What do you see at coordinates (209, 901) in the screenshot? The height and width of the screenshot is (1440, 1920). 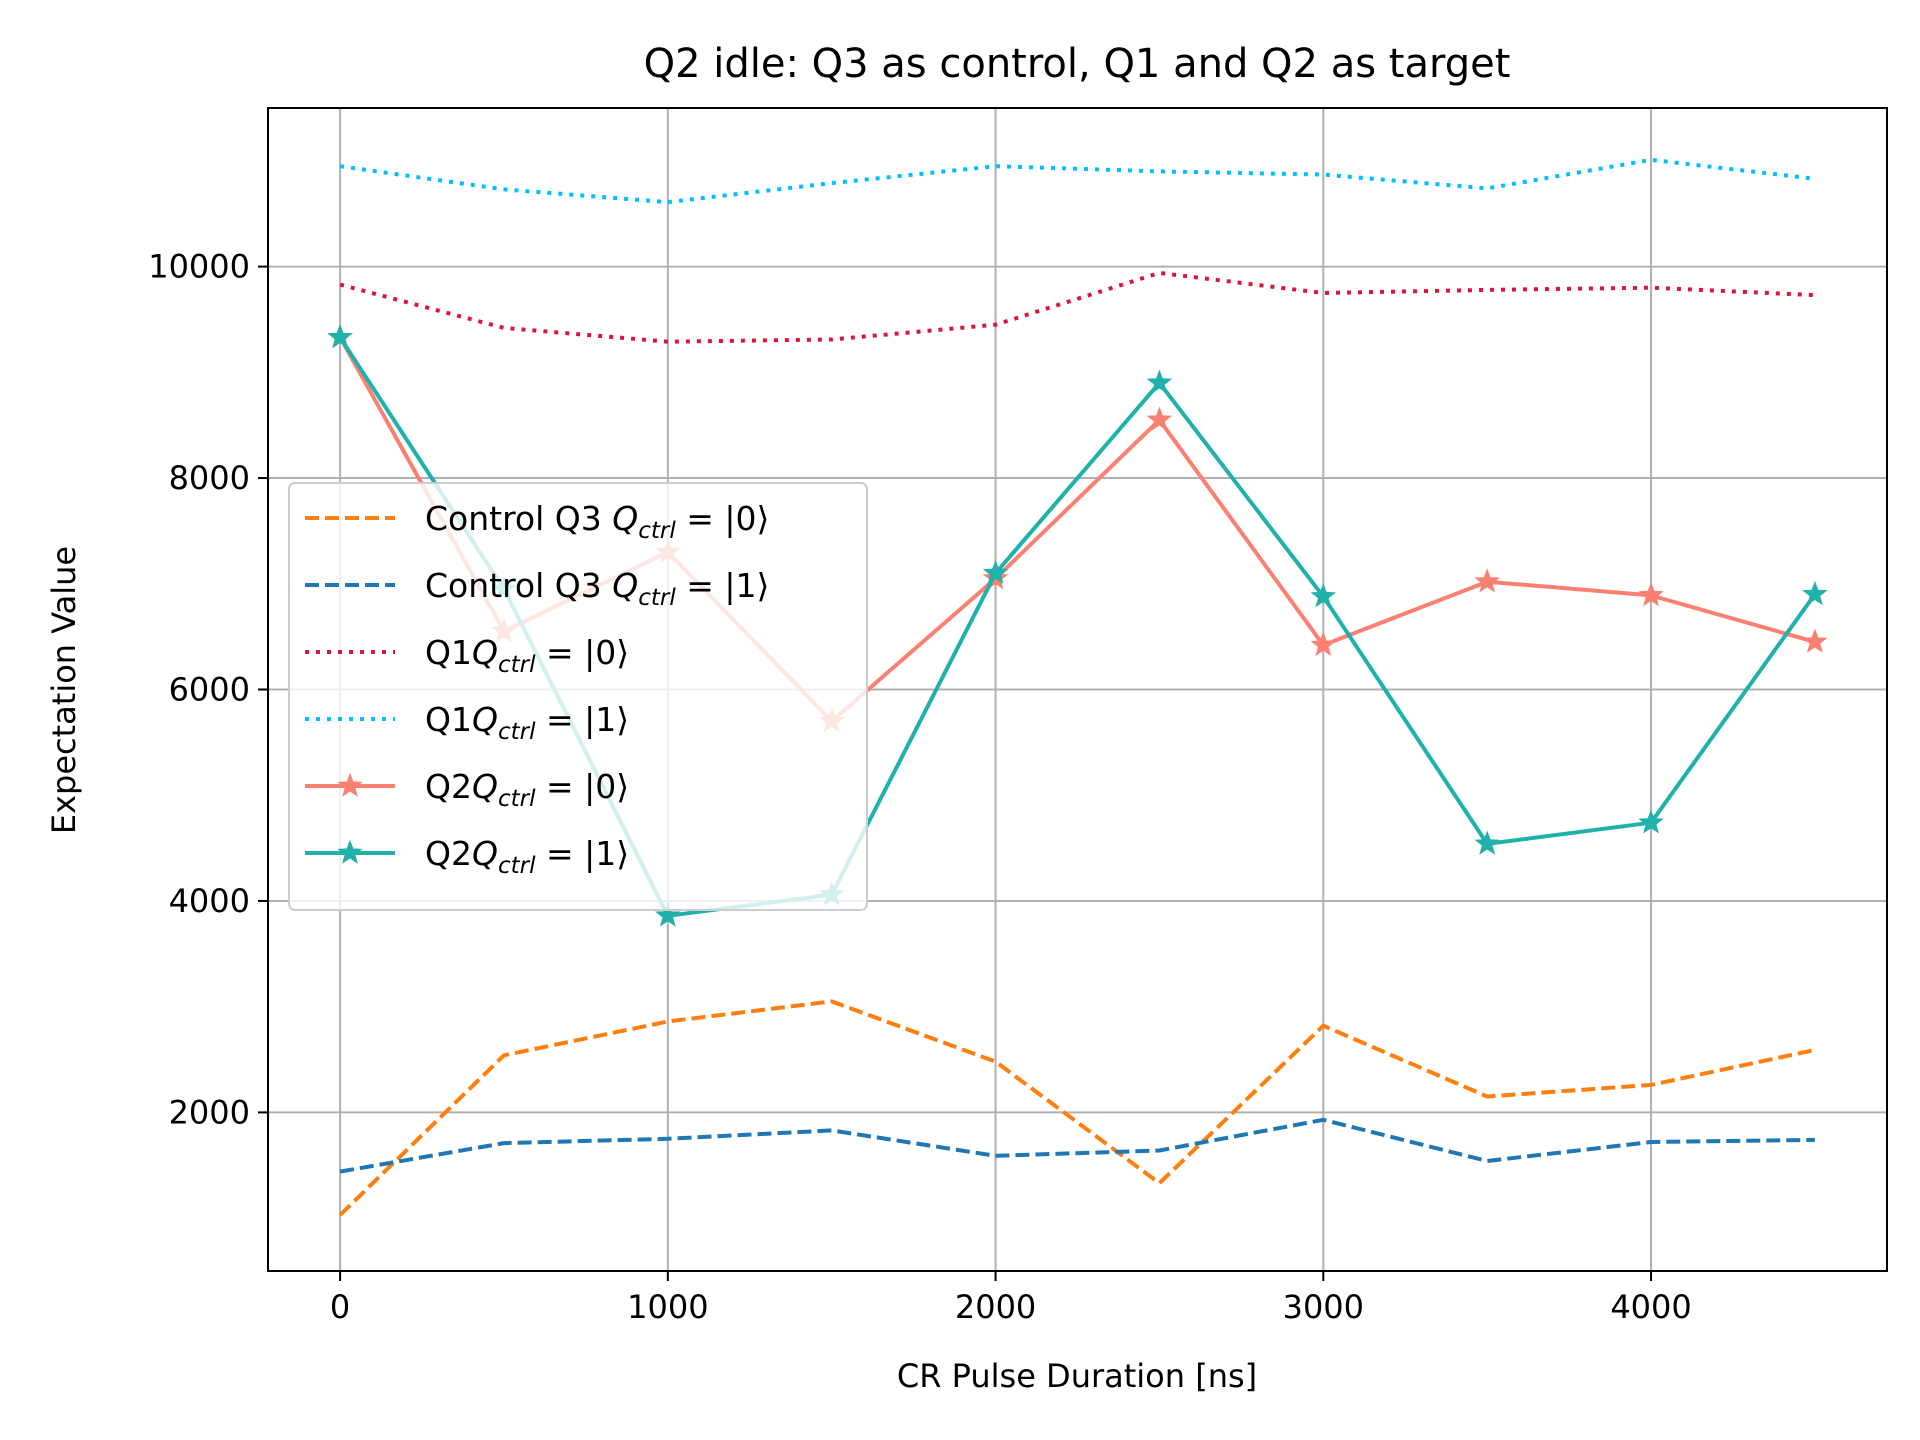 I see `y-tick-label: 4000` at bounding box center [209, 901].